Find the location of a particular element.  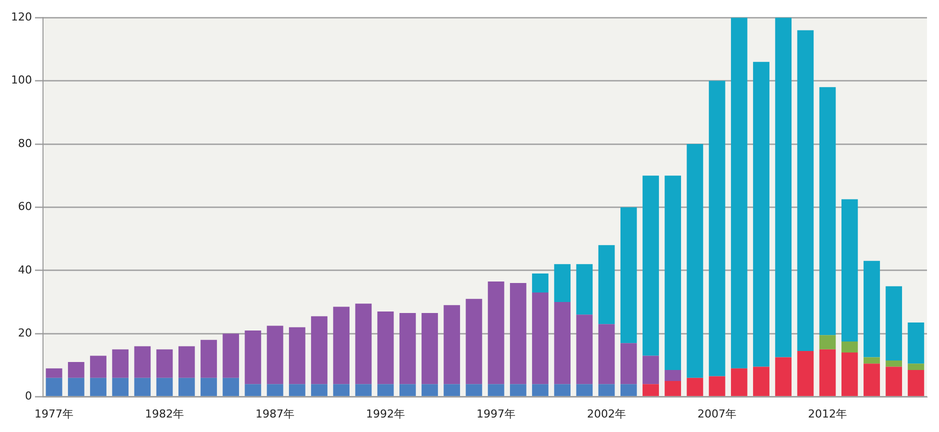

y-tick-label: 100 is located at coordinates (21, 80).